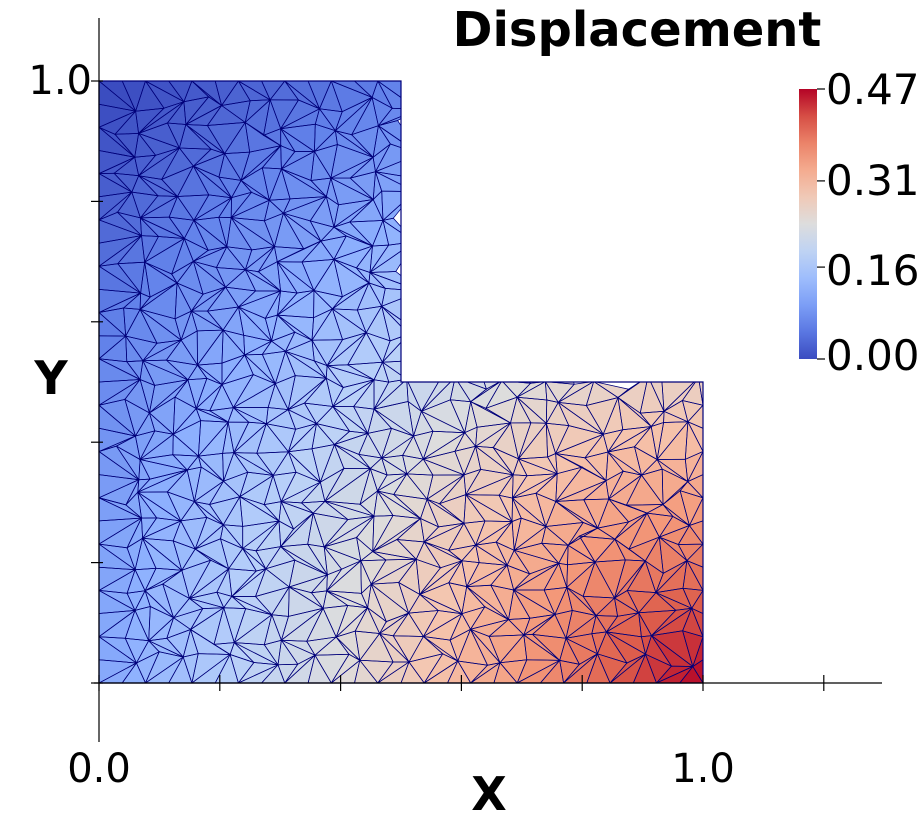 This screenshot has height=836, width=917. I want to click on colorbar-bar, so click(808, 224).